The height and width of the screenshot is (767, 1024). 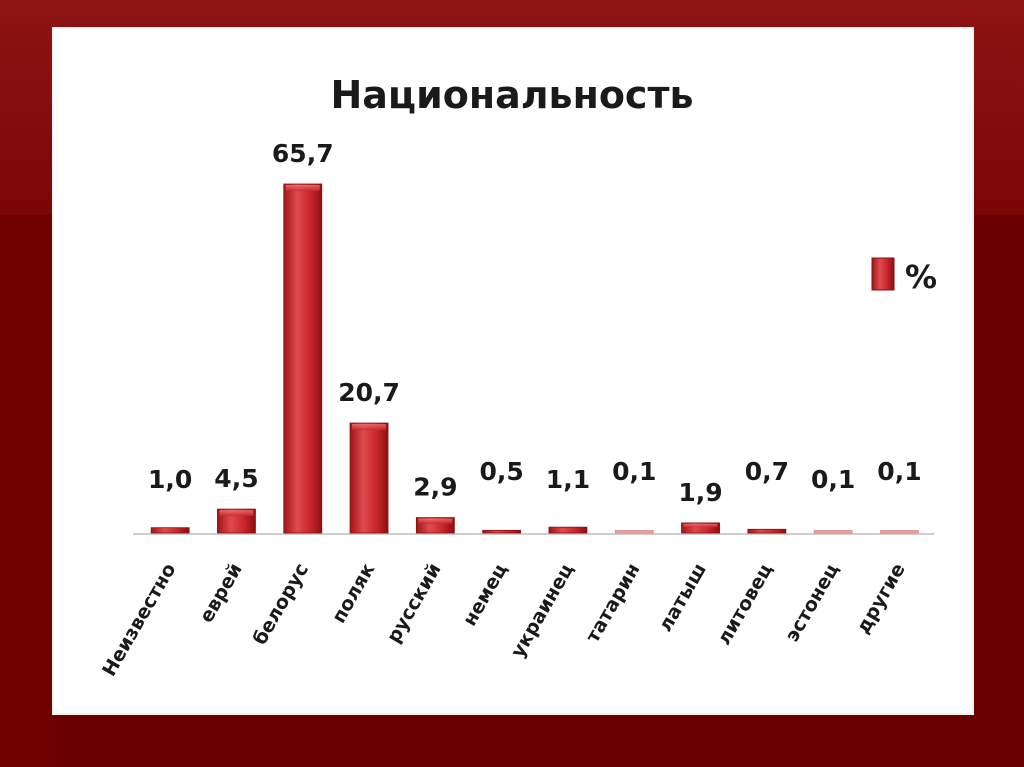 I want to click on value-label-0: 1,0, so click(x=170, y=479).